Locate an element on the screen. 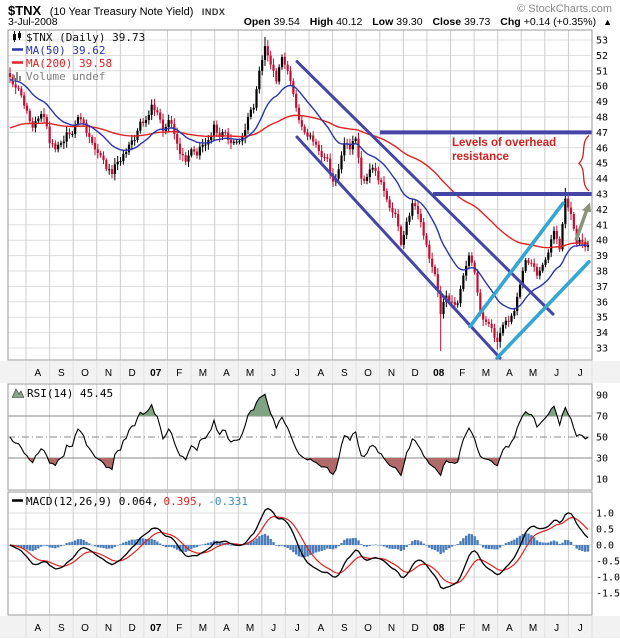 The width and height of the screenshot is (620, 639). change-up-arrow-icon: ▲ is located at coordinates (607, 22).